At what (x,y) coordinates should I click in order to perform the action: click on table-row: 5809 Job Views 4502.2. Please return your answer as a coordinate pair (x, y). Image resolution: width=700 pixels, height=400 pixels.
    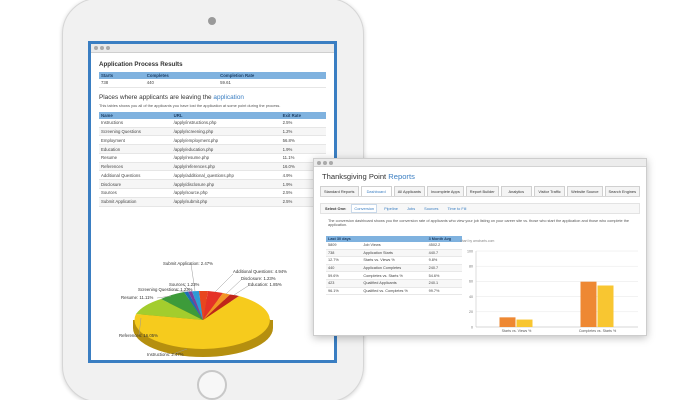
    Looking at the image, I should click on (394, 246).